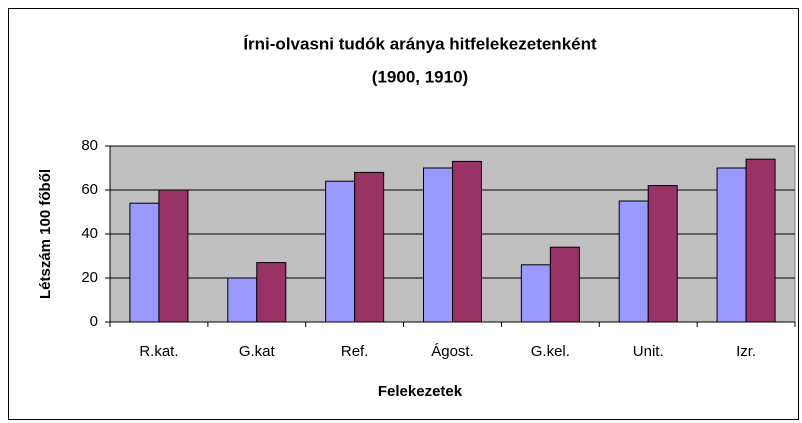  Describe the element at coordinates (158, 351) in the screenshot. I see `x-tick-label: R.kat.` at that location.